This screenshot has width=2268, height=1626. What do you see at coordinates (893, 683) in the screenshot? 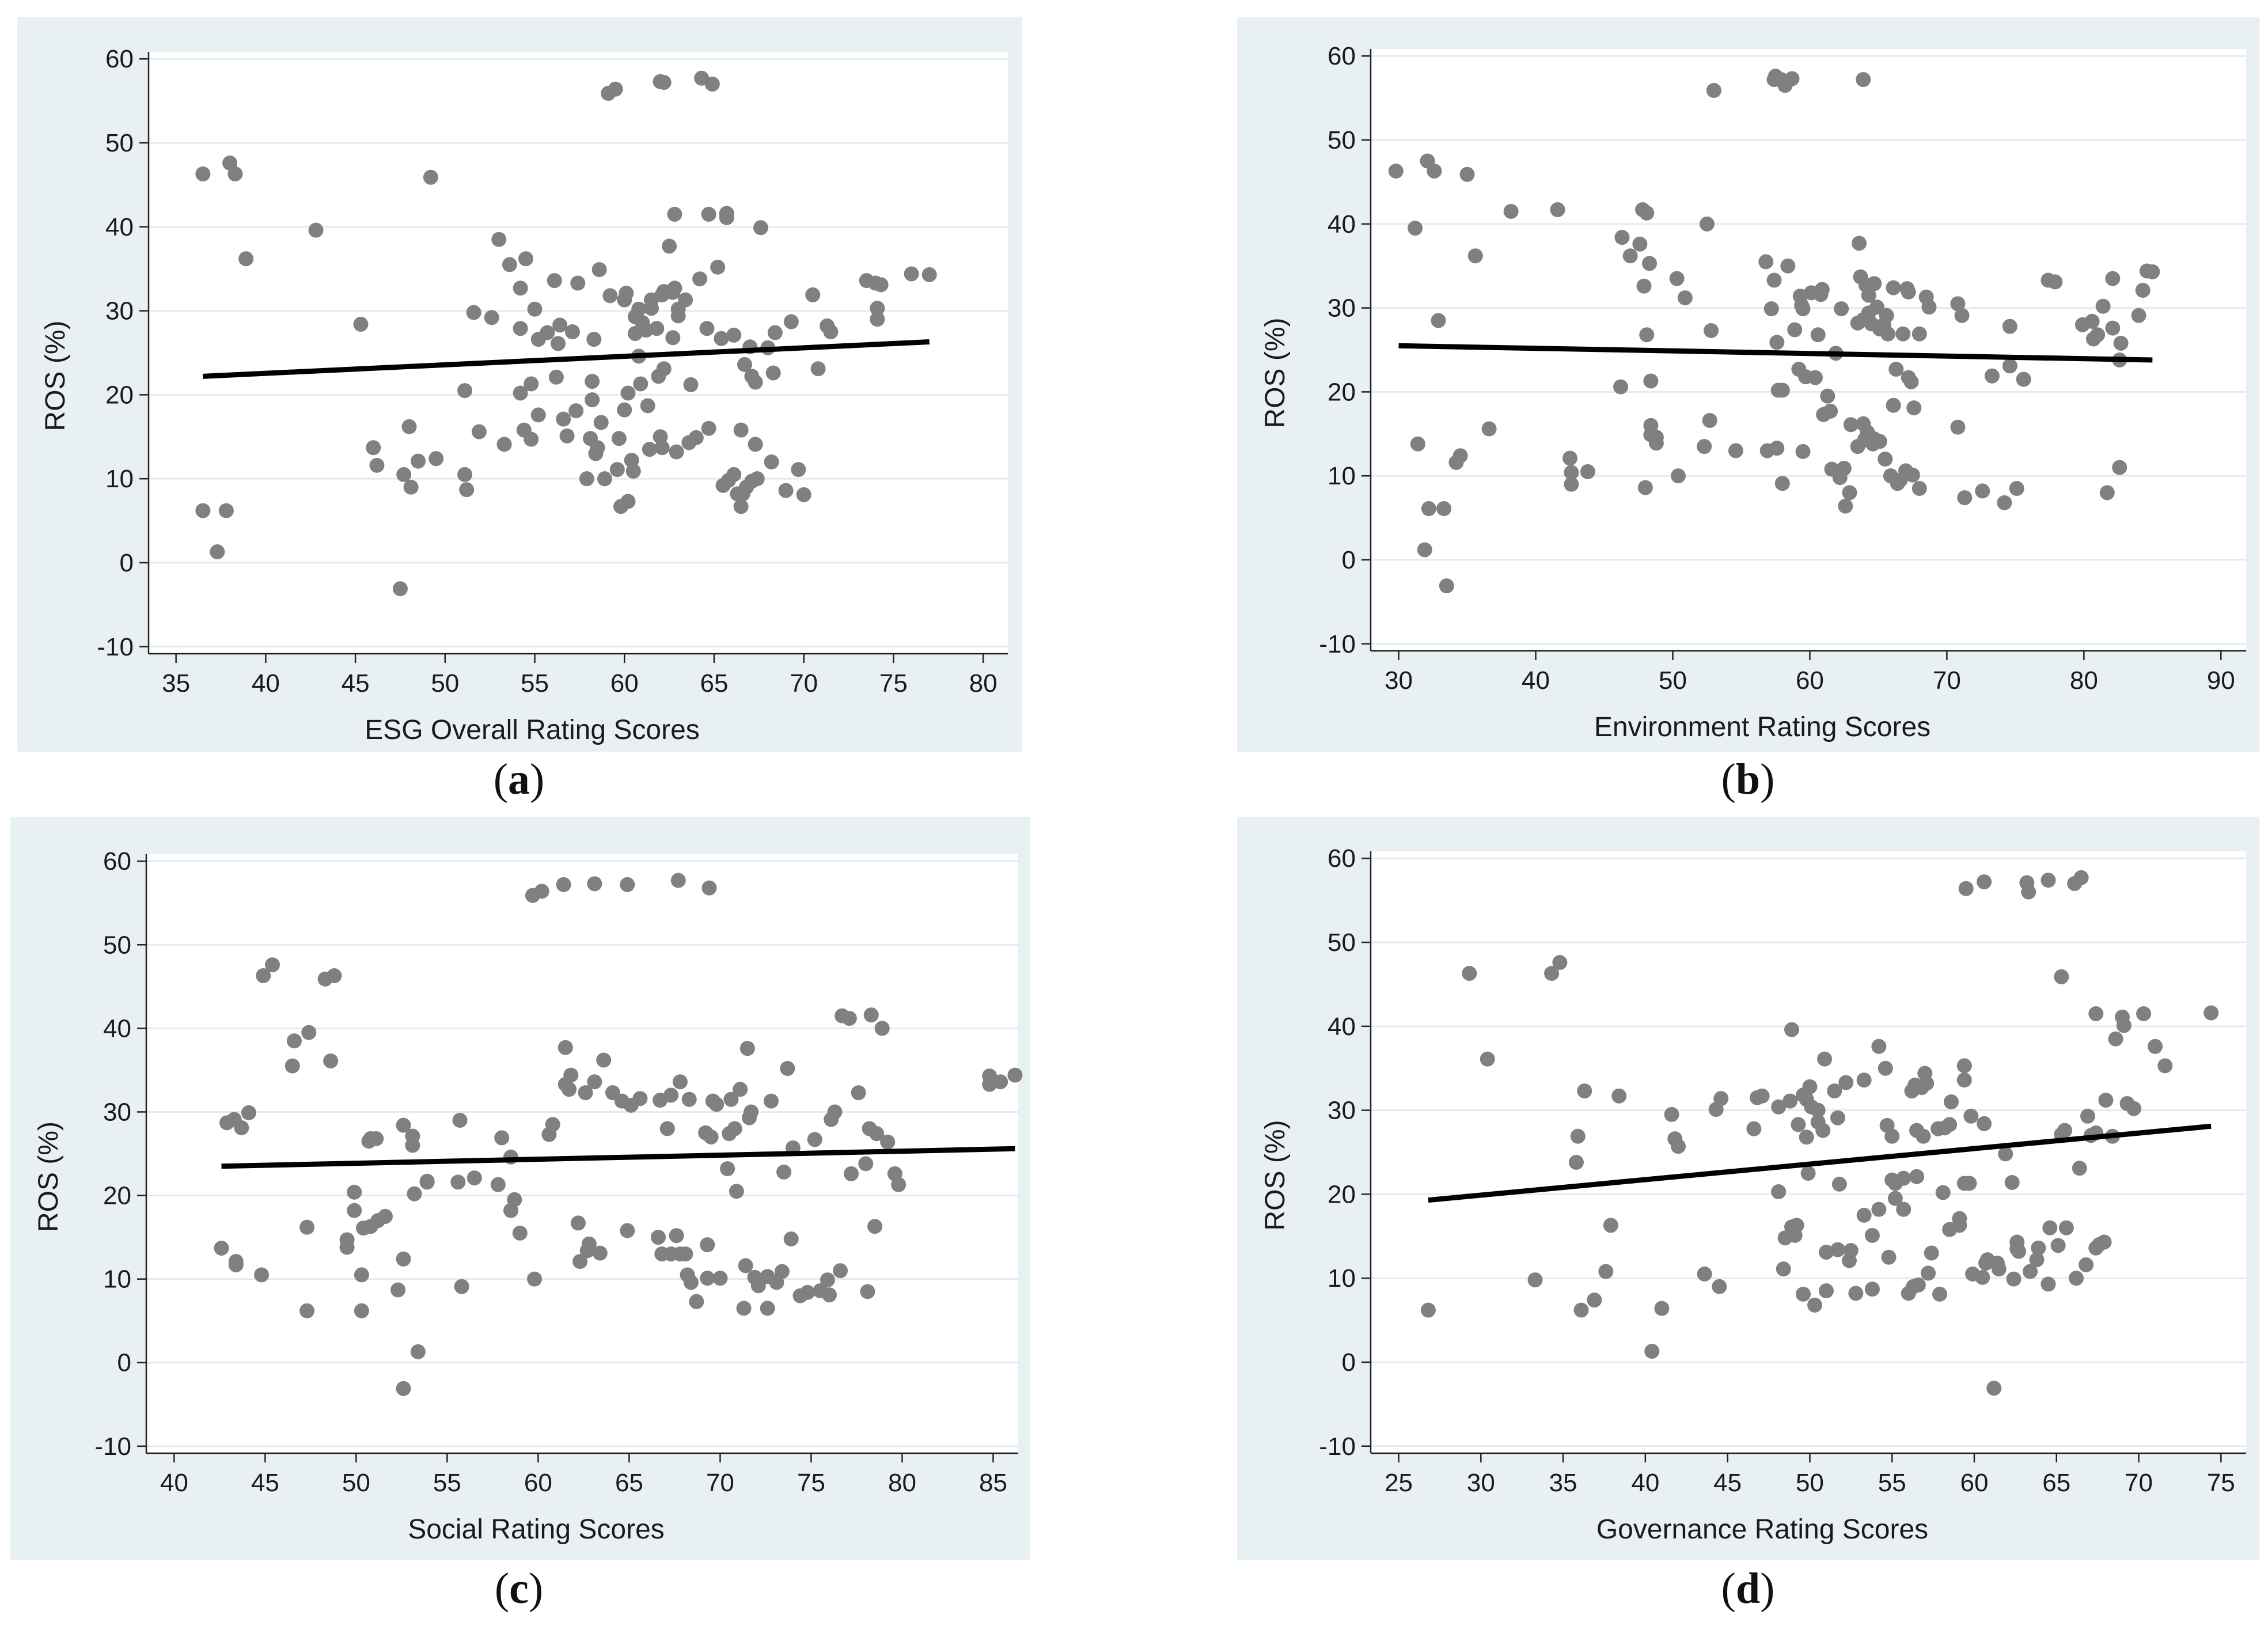
I see `x-tick-label: 75` at bounding box center [893, 683].